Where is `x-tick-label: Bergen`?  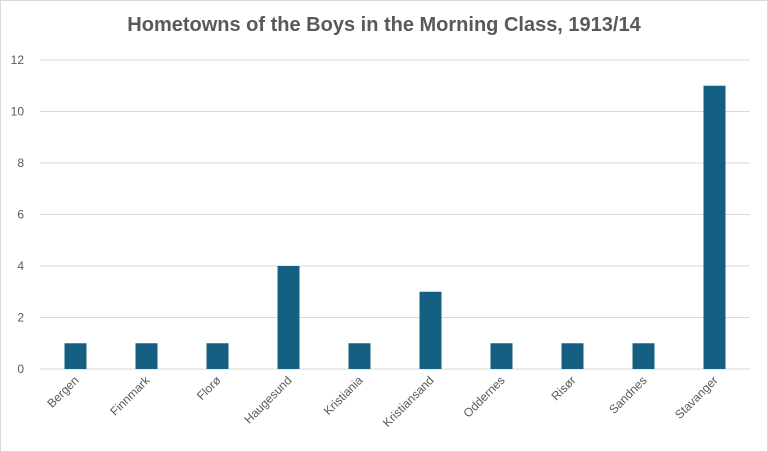
x-tick-label: Bergen is located at coordinates (62, 391).